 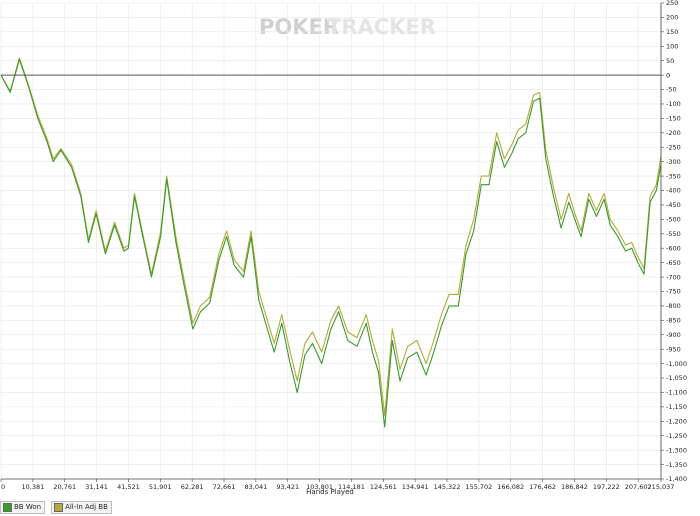 I want to click on x-tick-label: 103,801, so click(x=319, y=487).